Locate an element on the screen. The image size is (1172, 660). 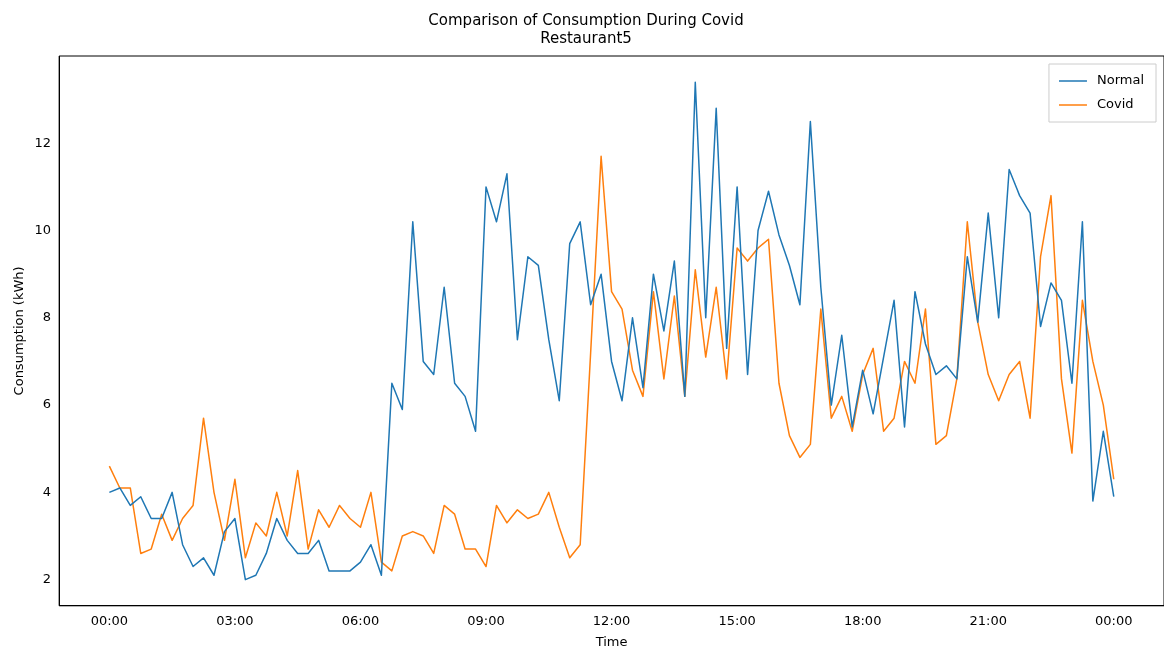
y-tick-label: 6 is located at coordinates (47, 404).